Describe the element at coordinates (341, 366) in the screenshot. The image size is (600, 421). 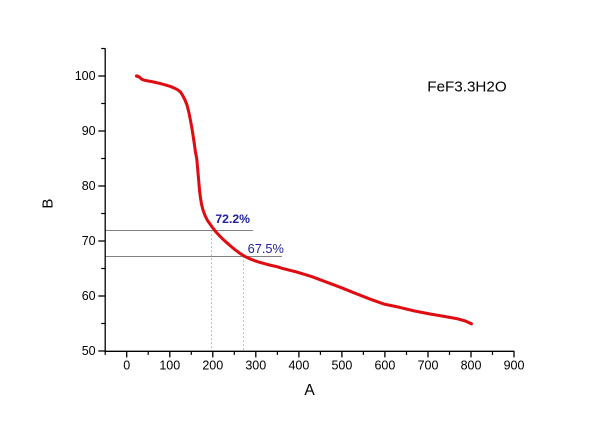
I see `svg-text: 500` at that location.